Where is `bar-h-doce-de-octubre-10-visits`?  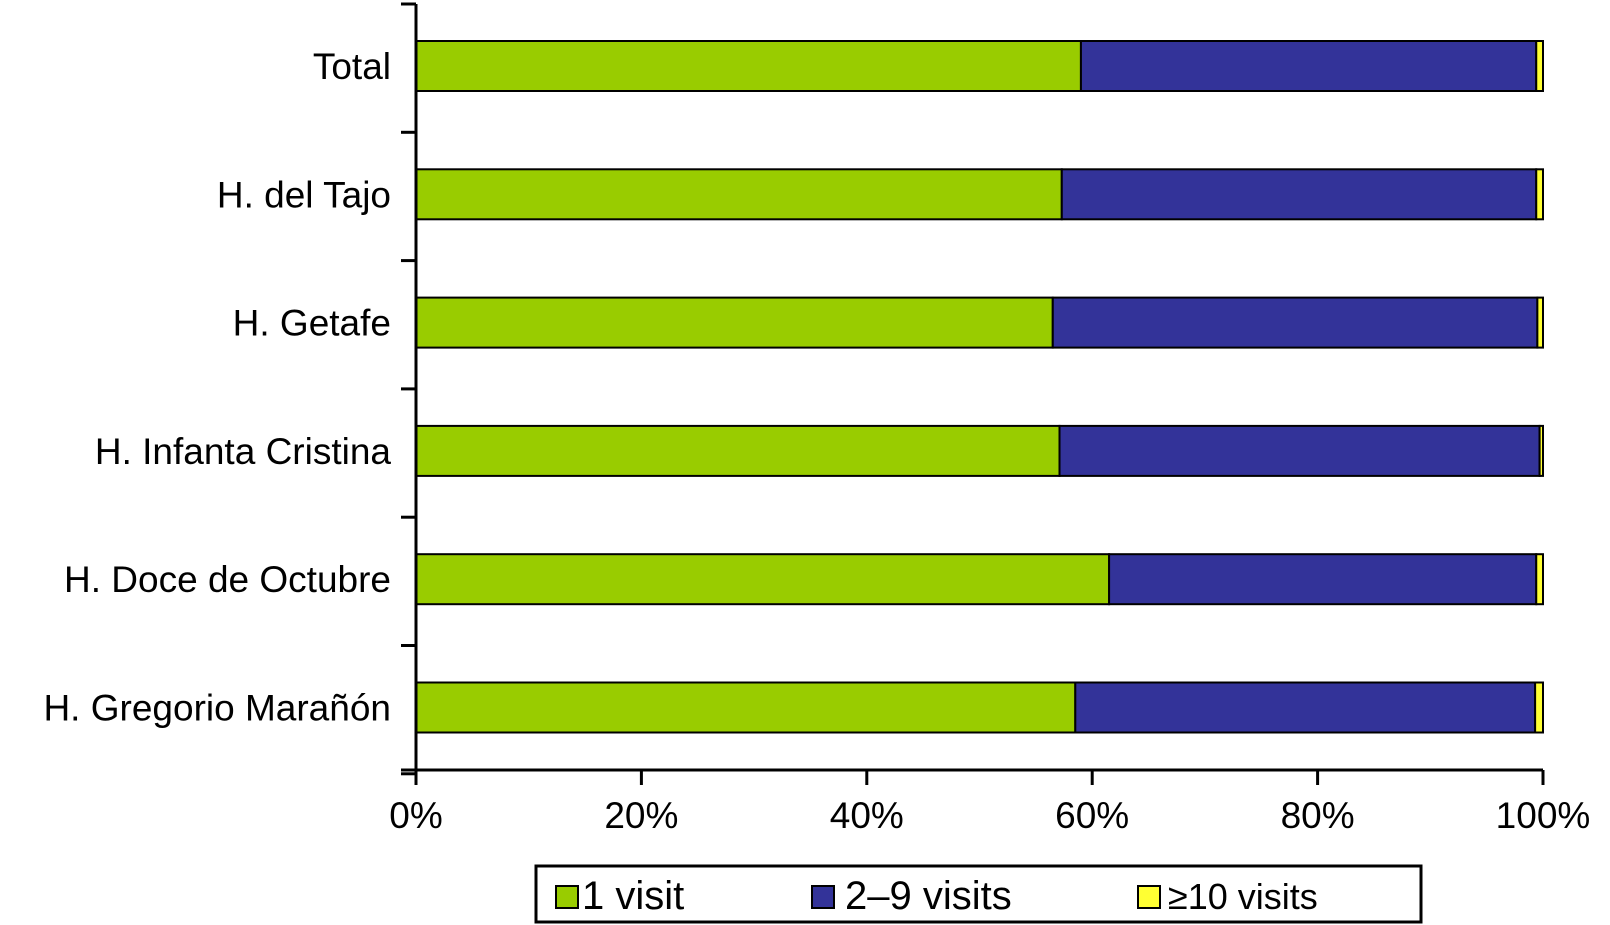
bar-h-doce-de-octubre-10-visits is located at coordinates (1540, 579).